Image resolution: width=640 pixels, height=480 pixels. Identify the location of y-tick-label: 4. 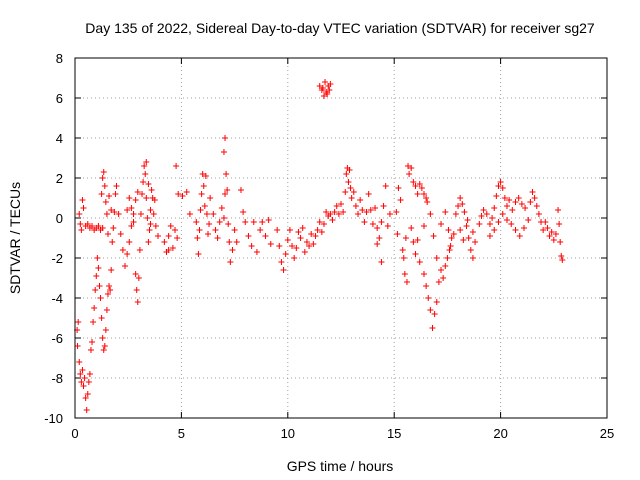
(59, 138).